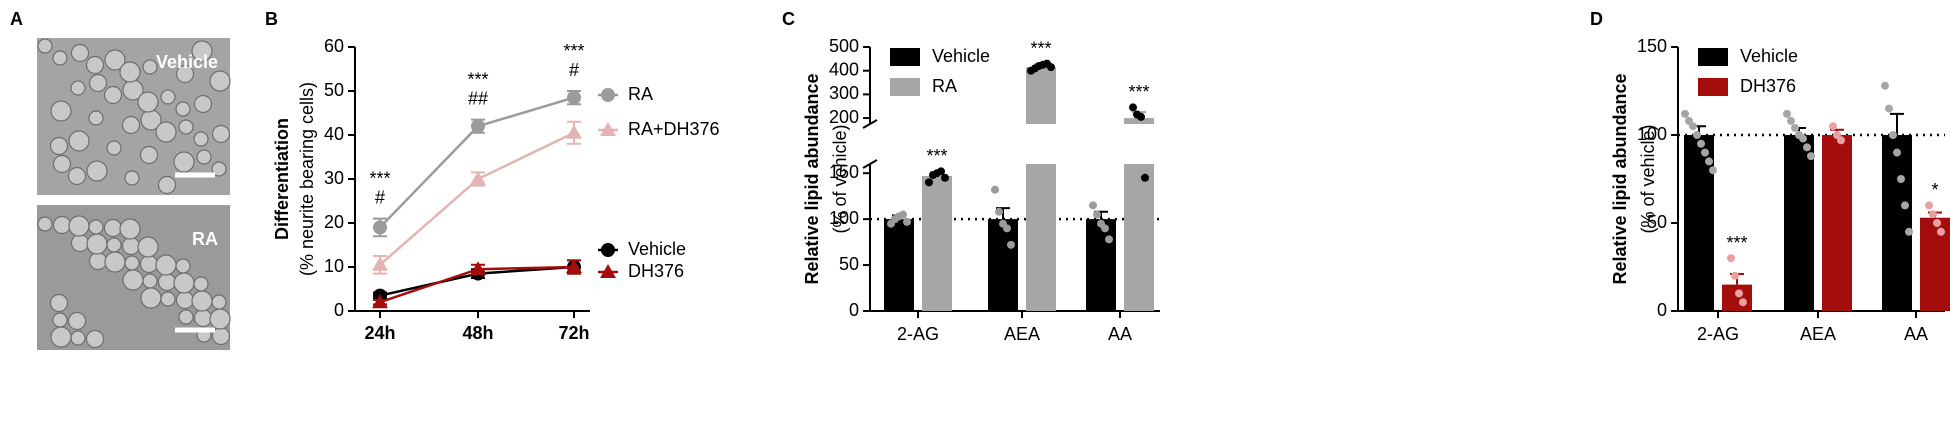  Describe the element at coordinates (844, 93) in the screenshot. I see `y-tick-label: 300` at that location.